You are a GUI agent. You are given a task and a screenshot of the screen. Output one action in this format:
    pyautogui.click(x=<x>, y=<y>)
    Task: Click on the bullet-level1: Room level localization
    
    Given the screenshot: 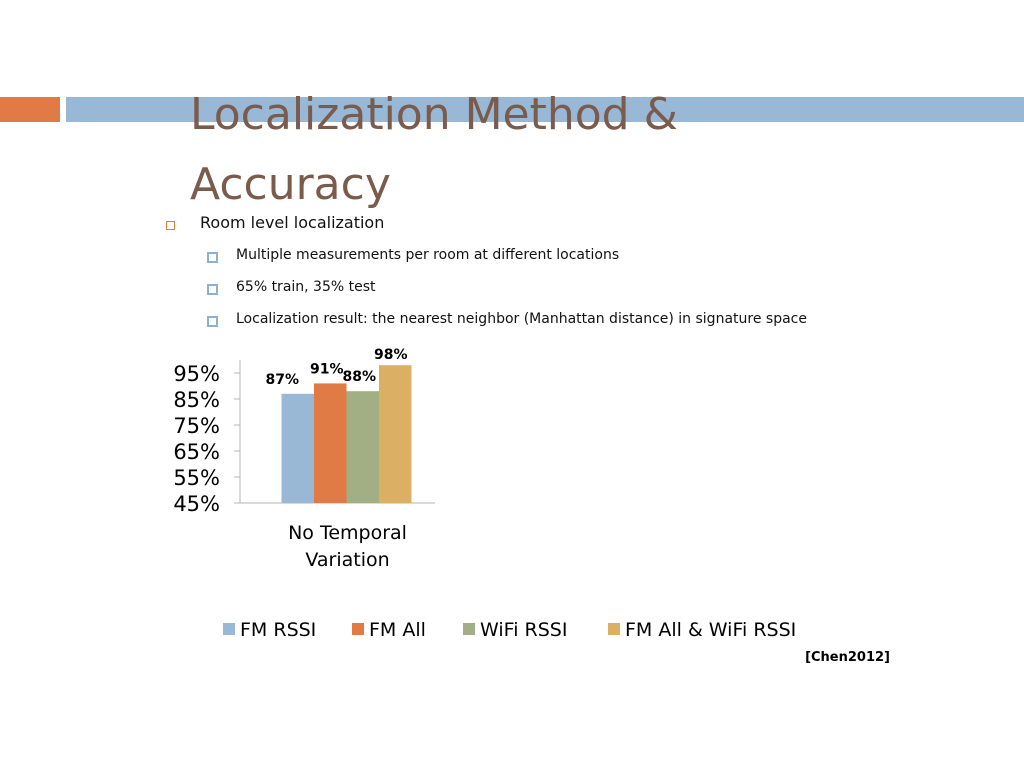 What is the action you would take?
    pyautogui.click(x=292, y=222)
    